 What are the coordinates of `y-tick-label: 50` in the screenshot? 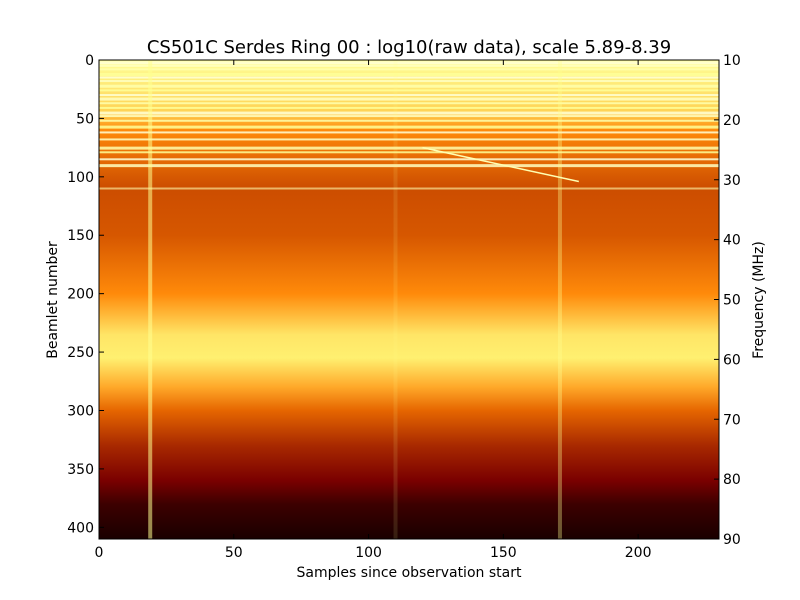 It's located at (85, 119).